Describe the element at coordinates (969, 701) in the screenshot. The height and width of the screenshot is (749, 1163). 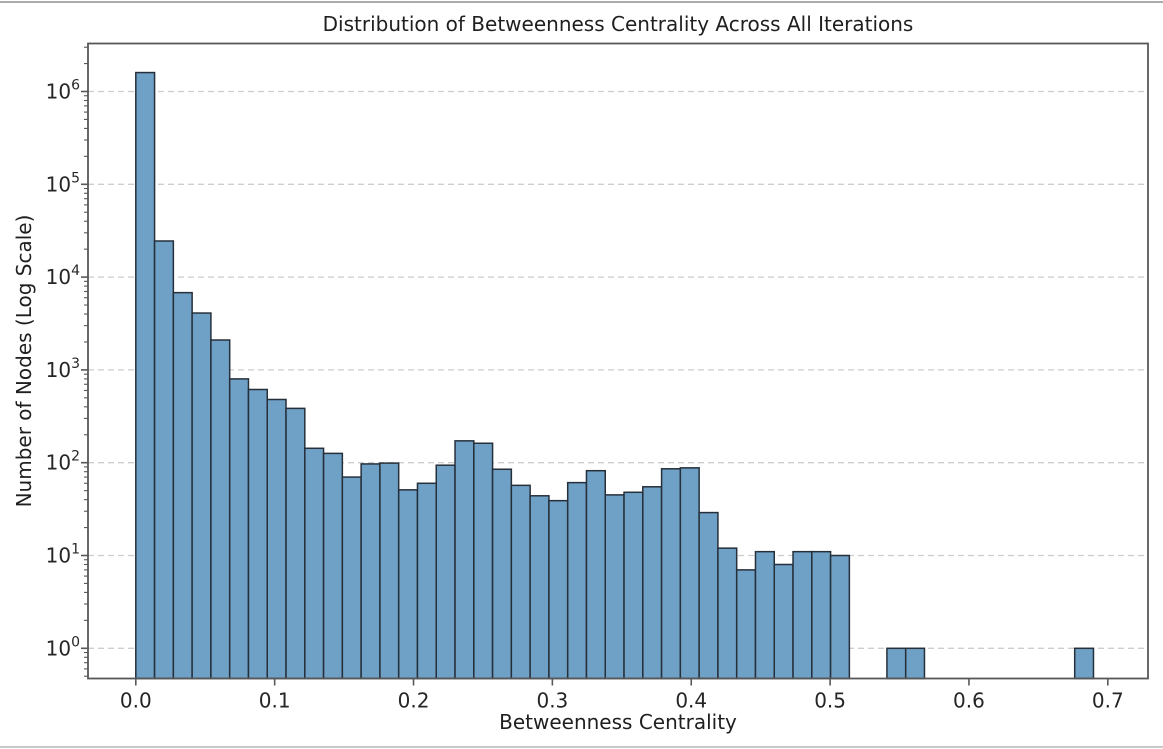
I see `x-tick-label: 0.6` at that location.